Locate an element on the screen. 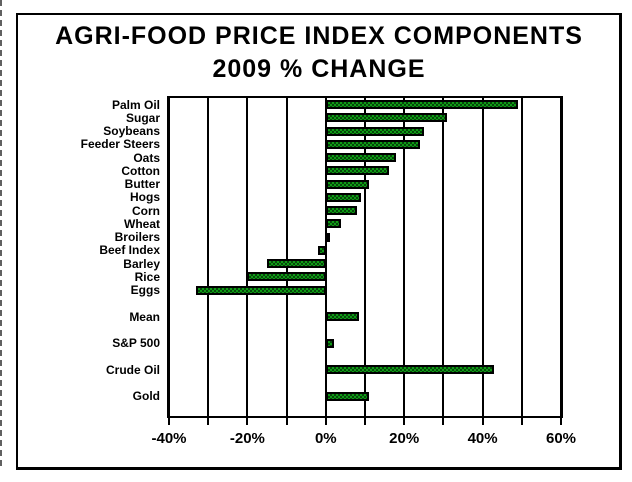 The width and height of the screenshot is (632, 482). category-label-corn: Corn is located at coordinates (146, 210).